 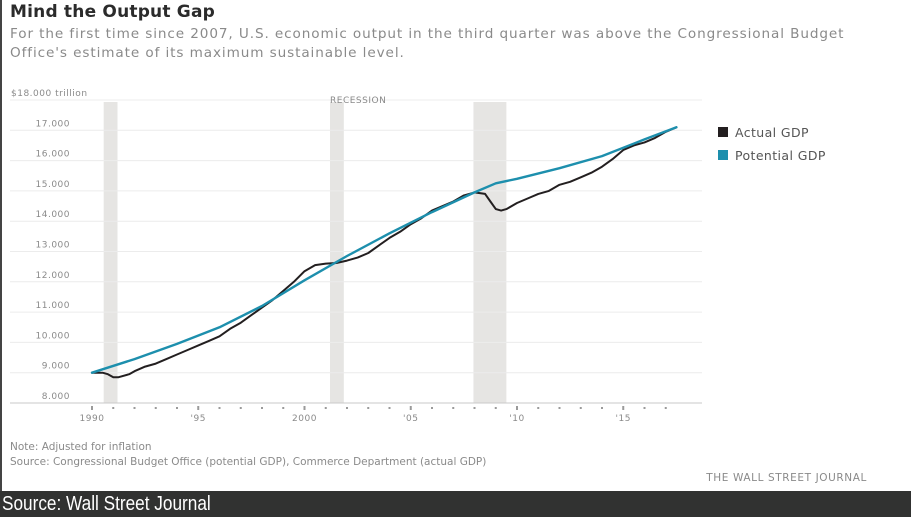 What do you see at coordinates (113, 12) in the screenshot?
I see `chart-title: Mind the Output Gap` at bounding box center [113, 12].